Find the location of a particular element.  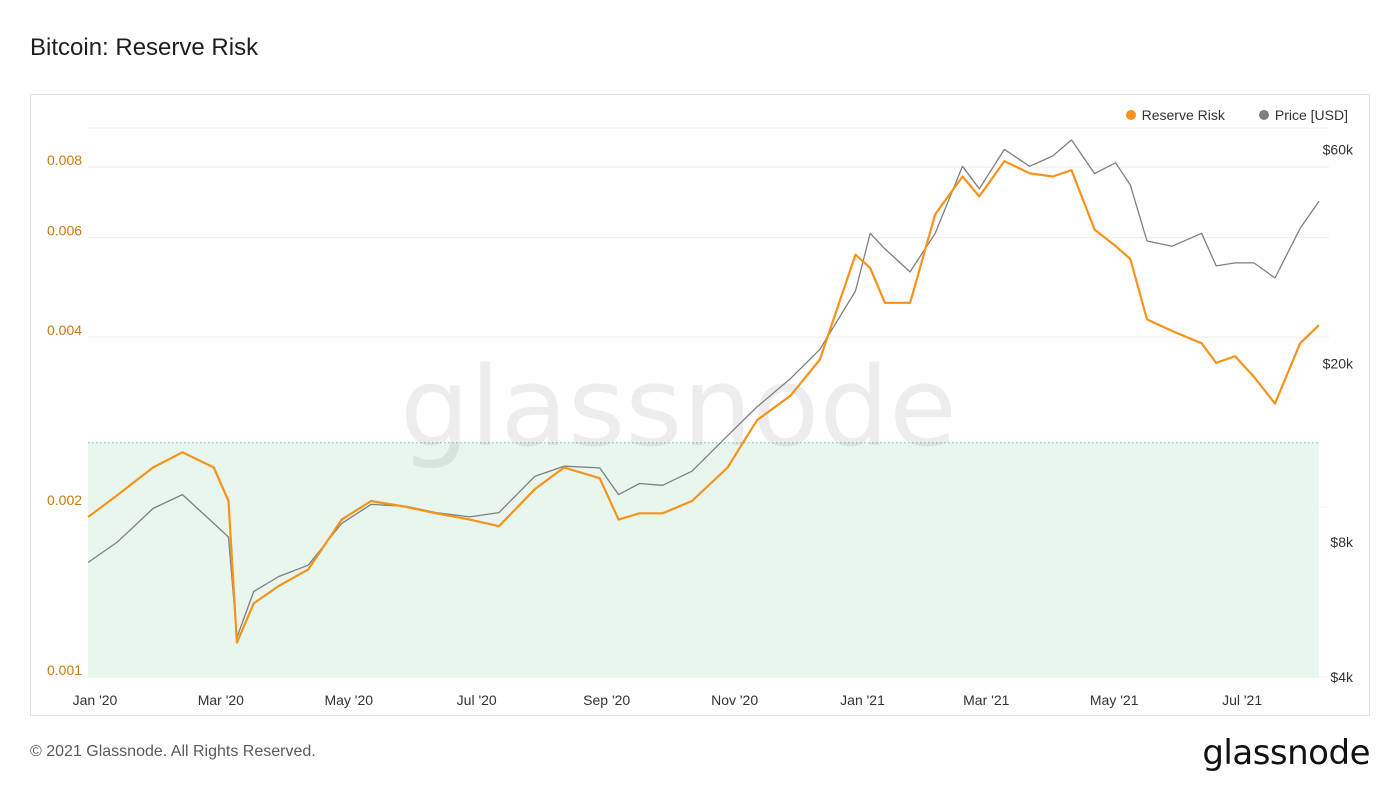

chart-legend: Reserve Risk Price [USD] is located at coordinates (1236, 115).